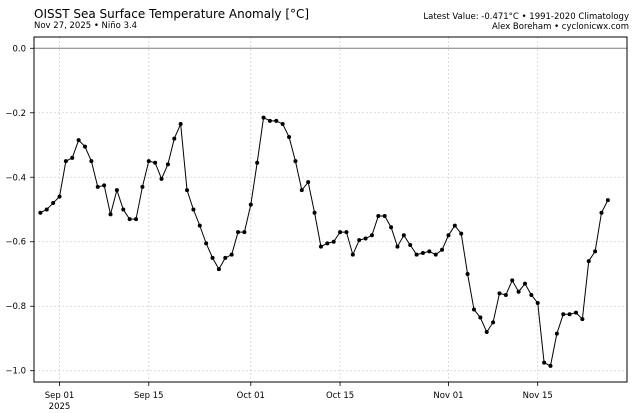 The height and width of the screenshot is (413, 640). What do you see at coordinates (19, 49) in the screenshot?
I see `y-tick-label: 0.0` at bounding box center [19, 49].